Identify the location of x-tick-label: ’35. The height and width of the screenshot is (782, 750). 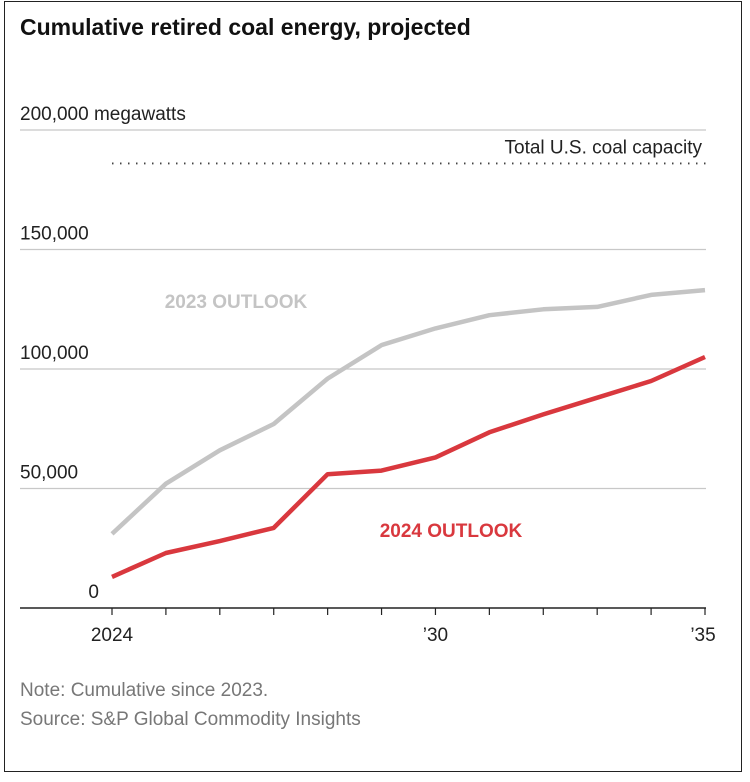
(702, 635).